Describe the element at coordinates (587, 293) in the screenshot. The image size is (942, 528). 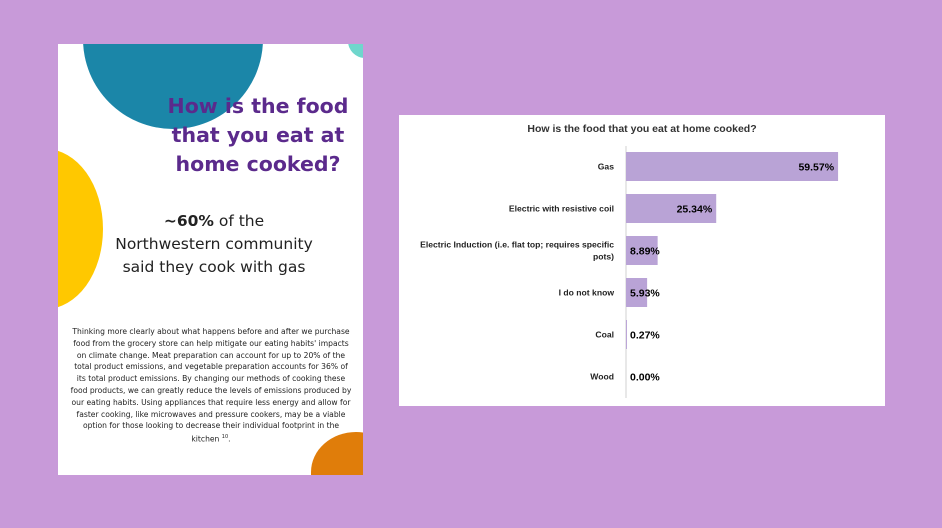
I see `category-label: I do not know` at that location.